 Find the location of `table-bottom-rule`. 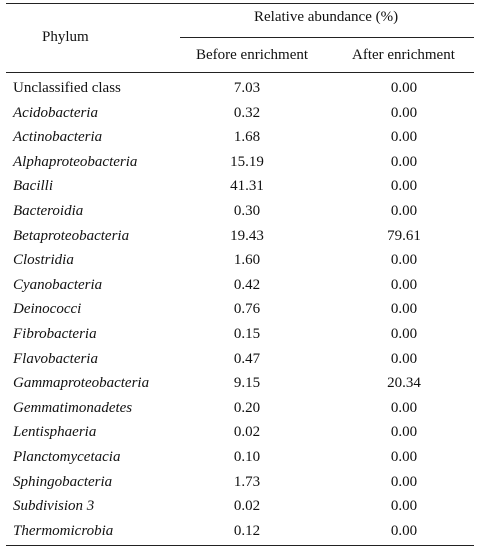

table-bottom-rule is located at coordinates (240, 545).